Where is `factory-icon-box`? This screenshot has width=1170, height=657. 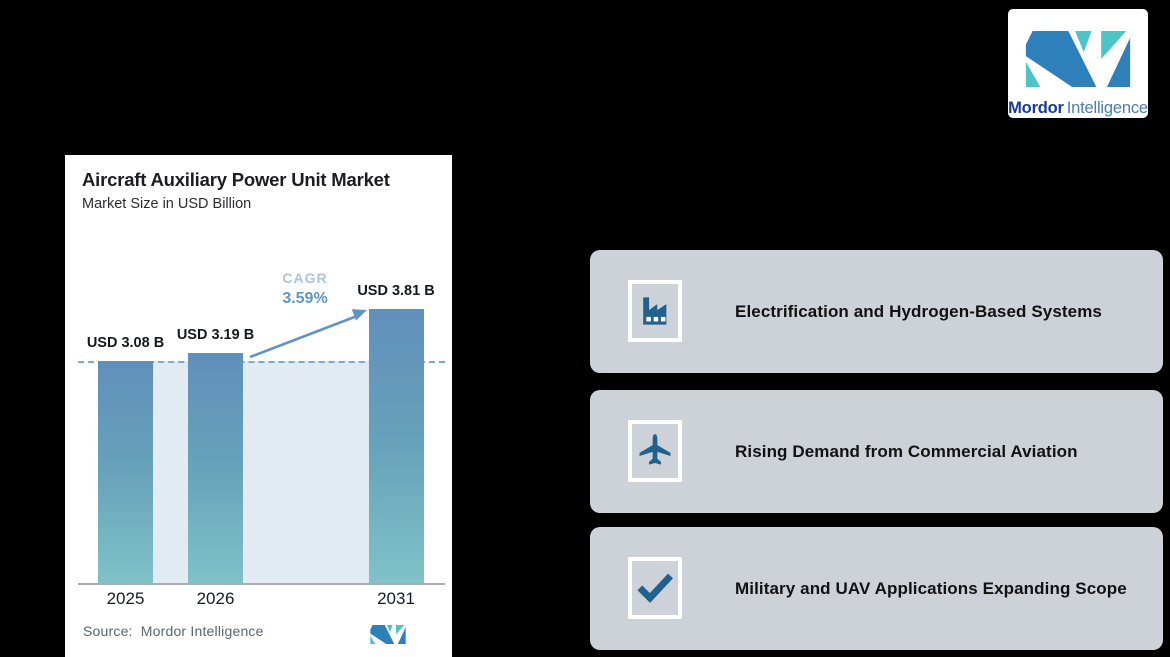 factory-icon-box is located at coordinates (655, 311).